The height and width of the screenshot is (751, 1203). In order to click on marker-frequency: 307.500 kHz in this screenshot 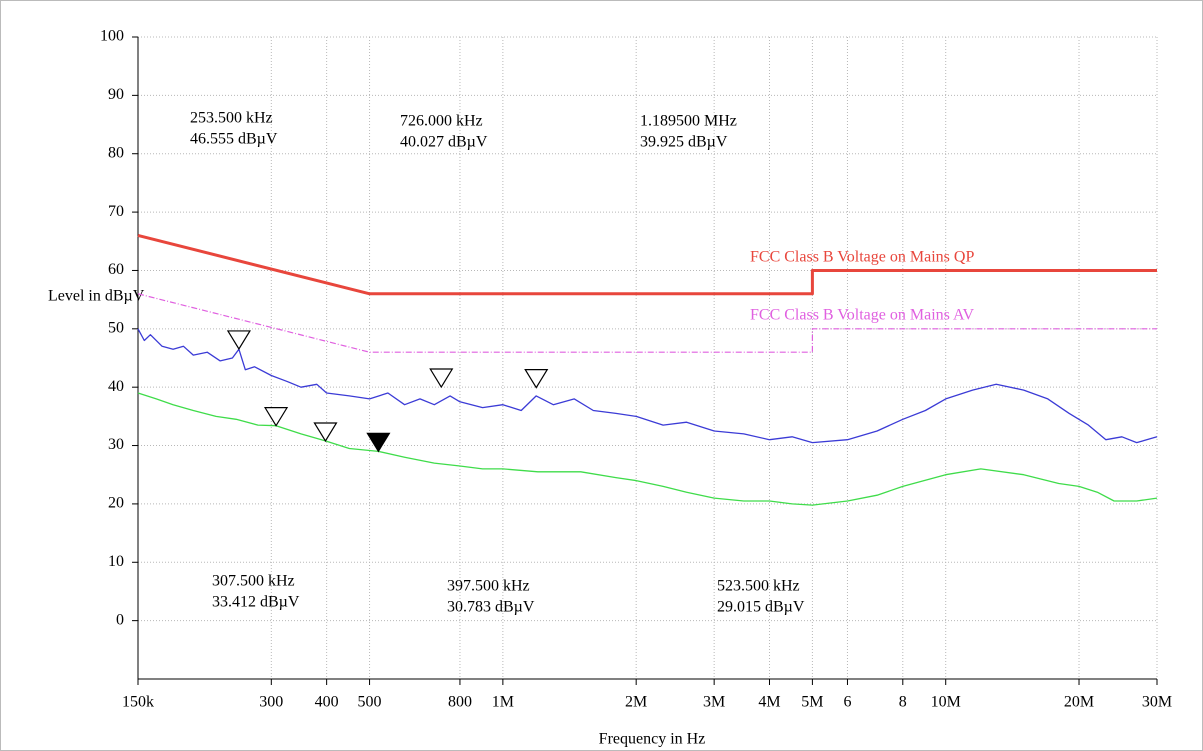, I will do `click(253, 581)`.